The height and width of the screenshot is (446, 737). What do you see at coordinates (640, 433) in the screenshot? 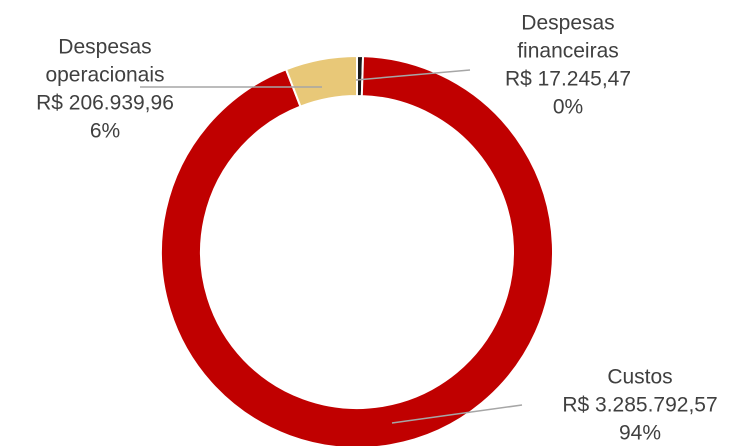
I see `percent-label: 94%` at bounding box center [640, 433].